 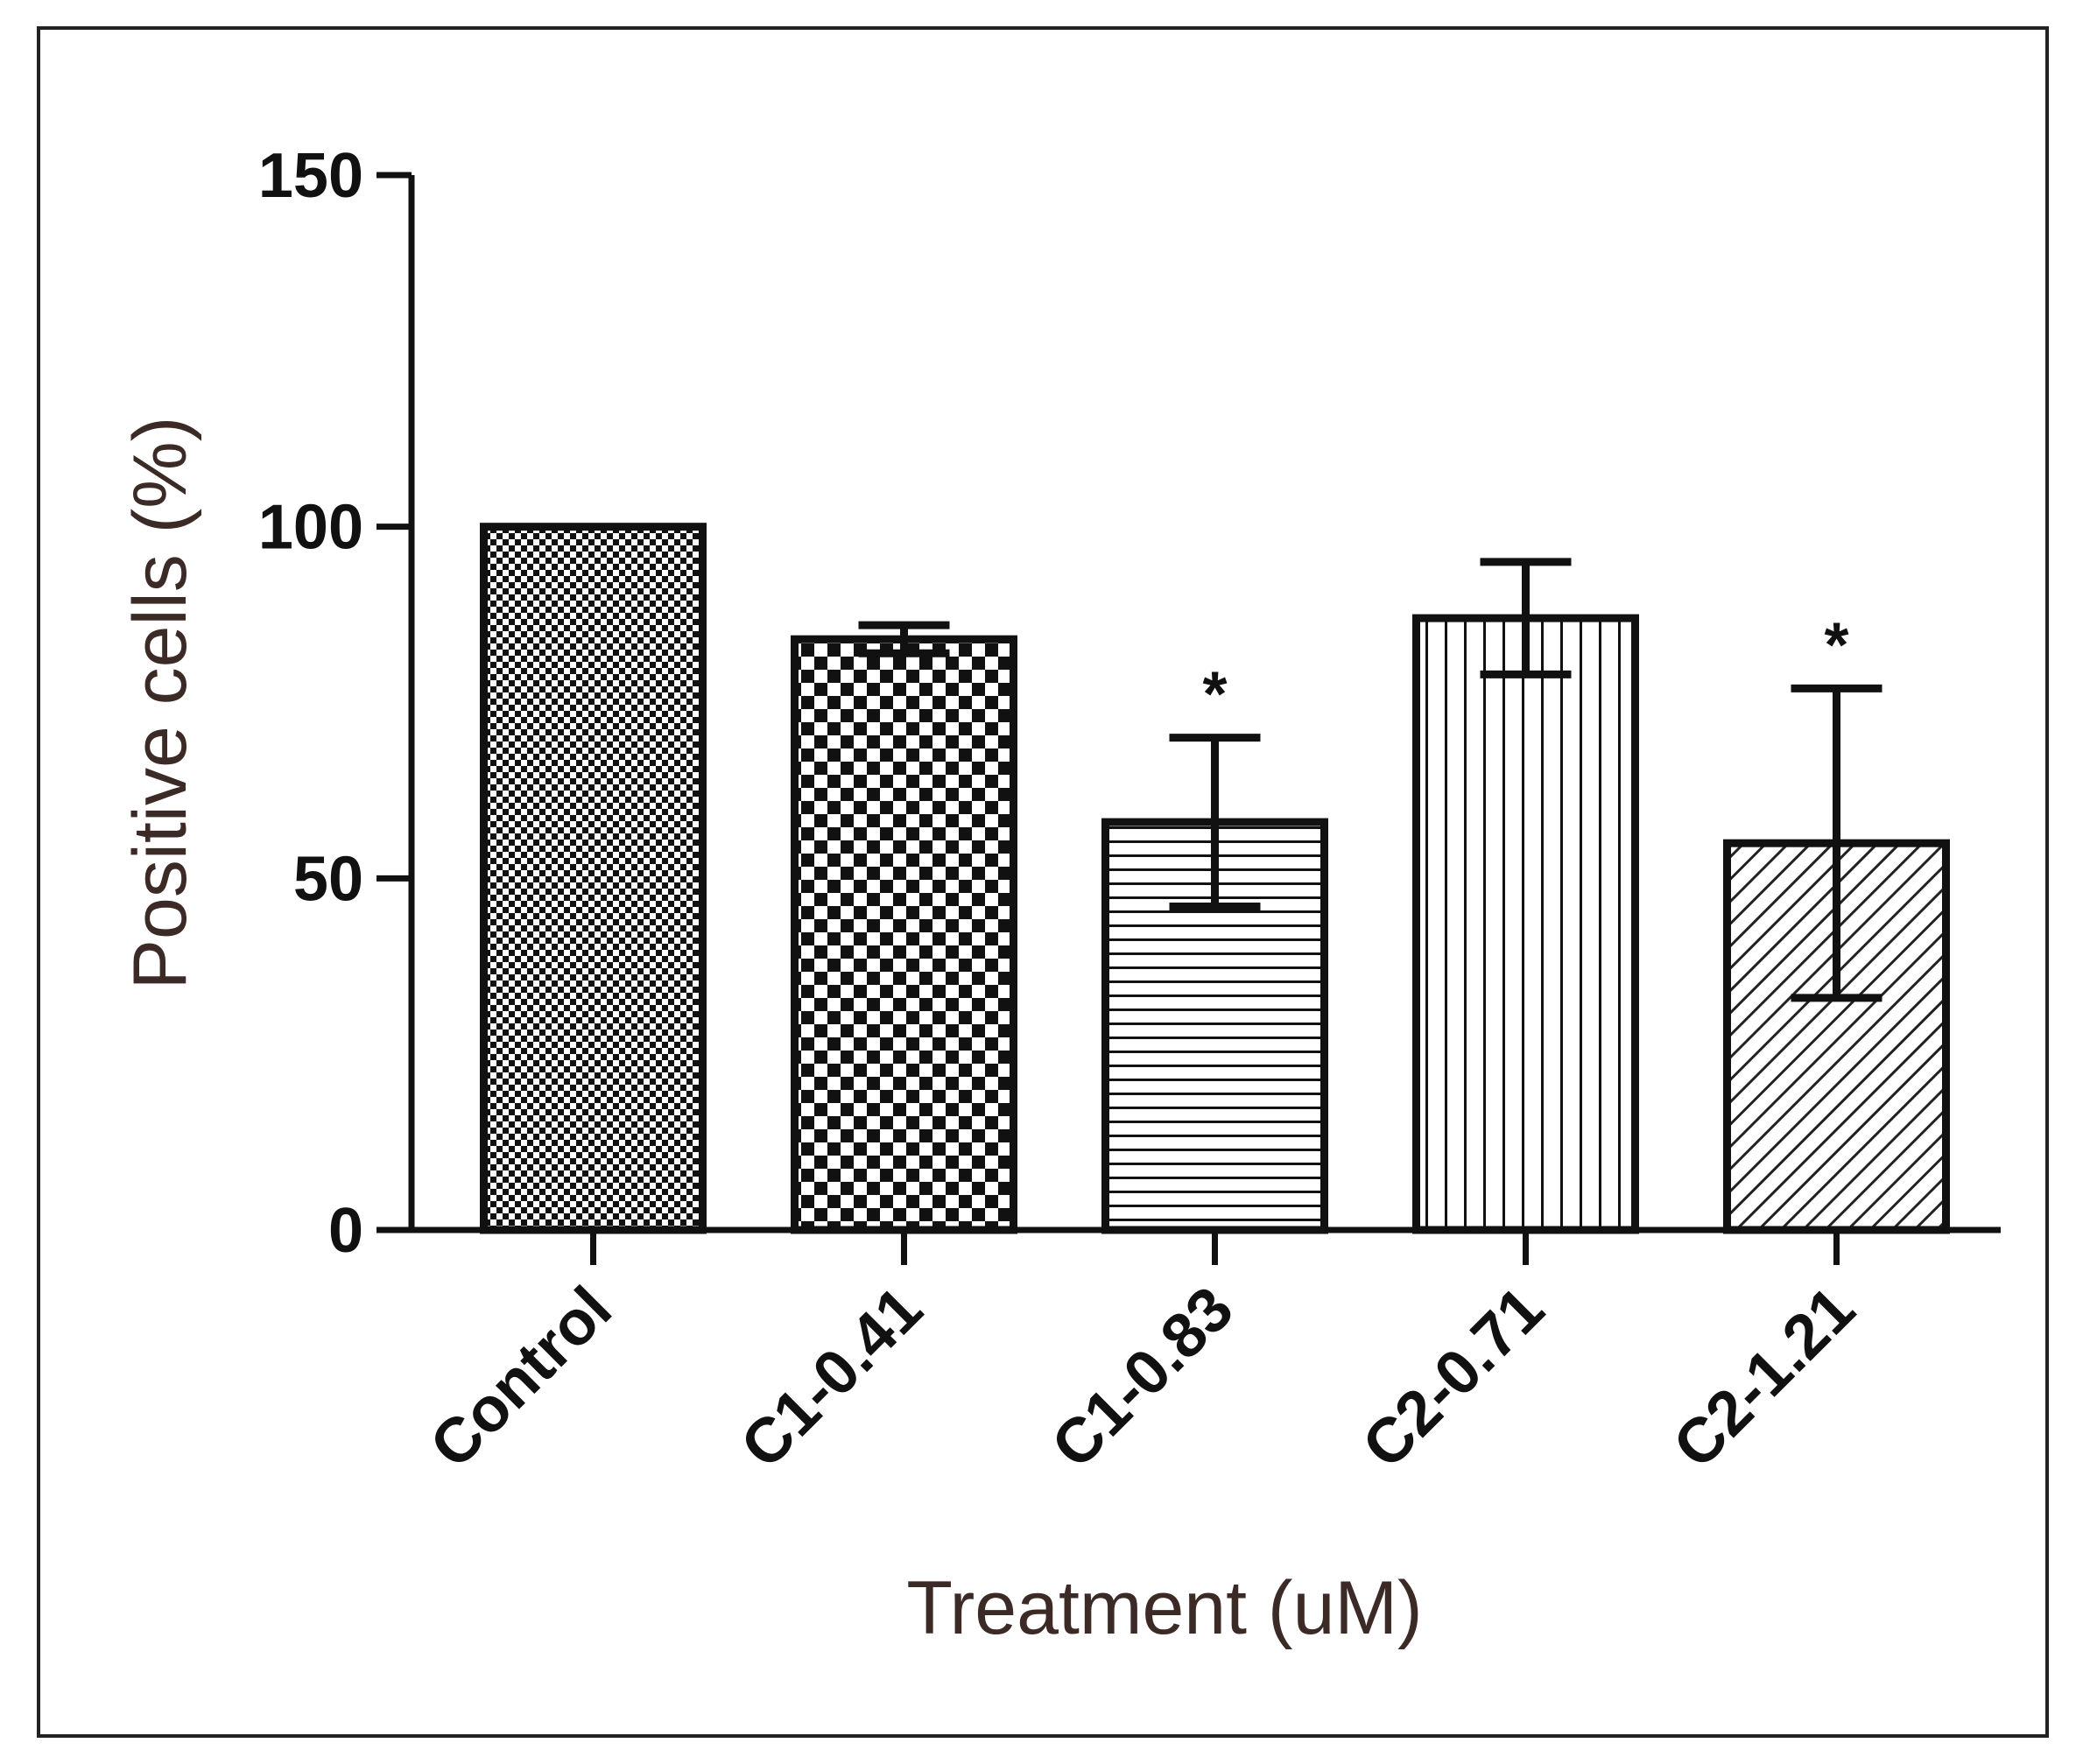 I want to click on y-axis-title: Positive cells (%), so click(x=160, y=703).